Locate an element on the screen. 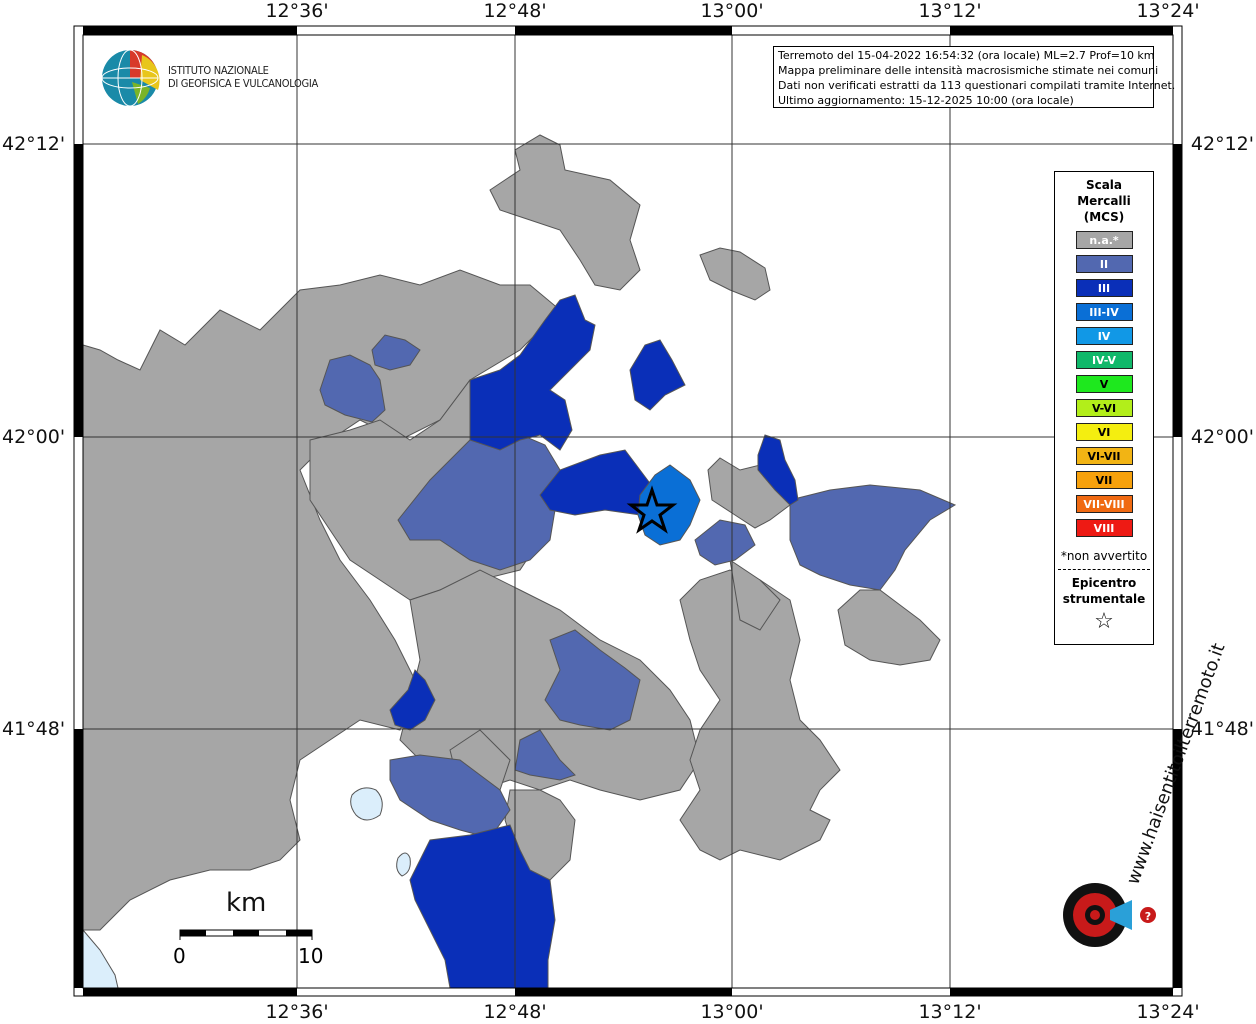 Image resolution: width=1256 pixels, height=1024 pixels. left-tick-1: 42°12' is located at coordinates (34, 144).